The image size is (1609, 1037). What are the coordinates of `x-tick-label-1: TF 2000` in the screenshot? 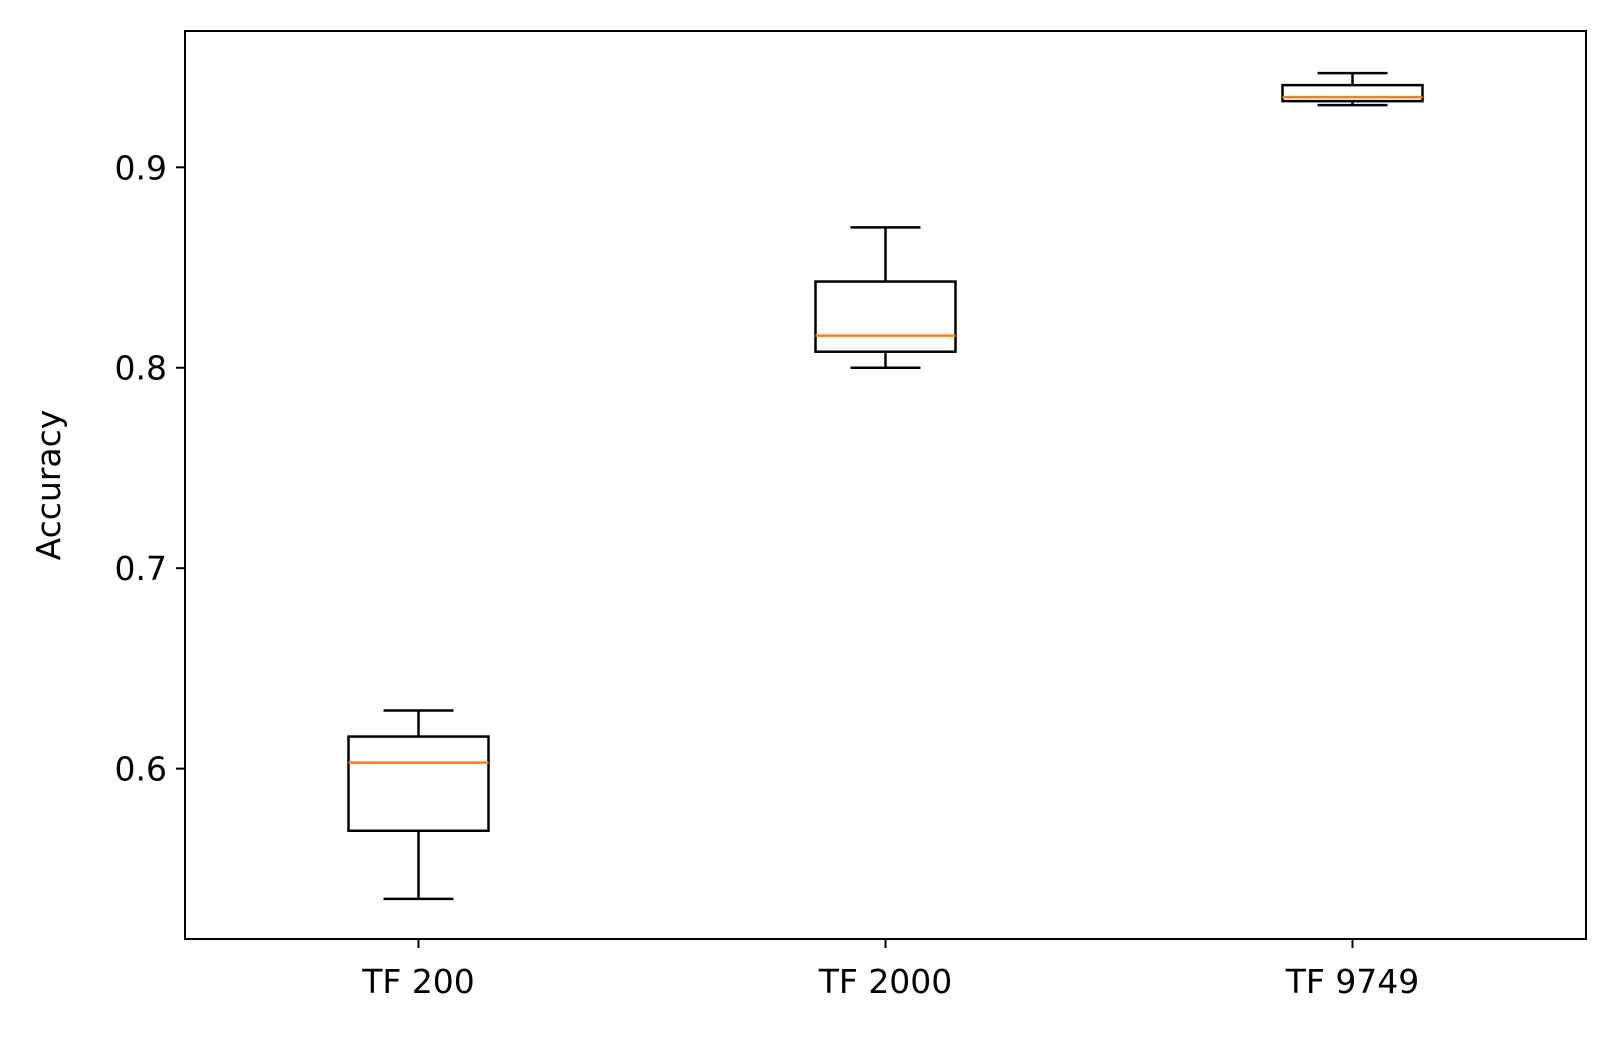 It's located at (885, 981).